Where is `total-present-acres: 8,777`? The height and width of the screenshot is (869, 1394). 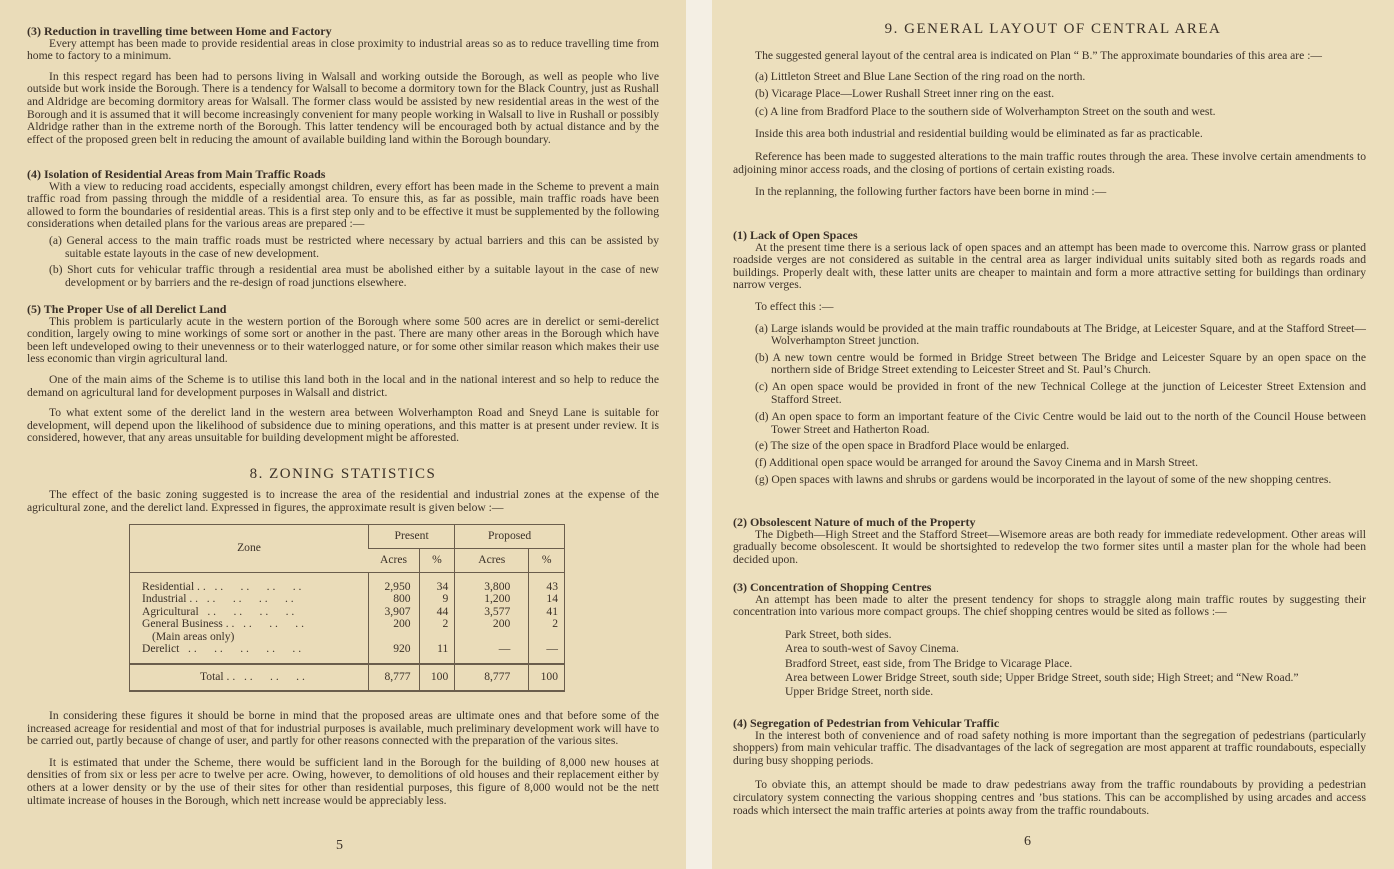
total-present-acres: 8,777 is located at coordinates (394, 677).